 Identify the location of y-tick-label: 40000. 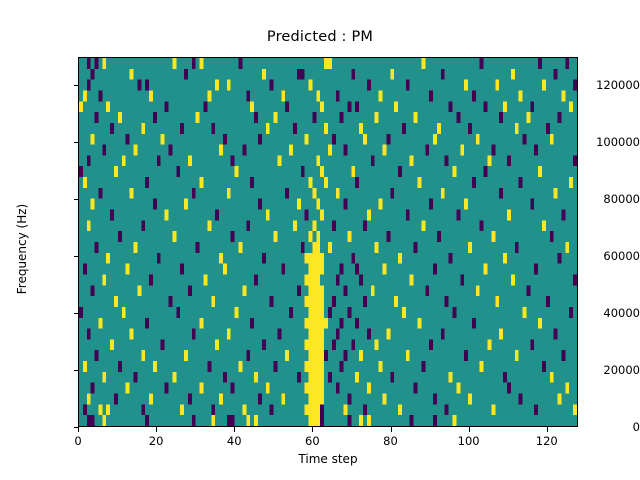
(621, 313).